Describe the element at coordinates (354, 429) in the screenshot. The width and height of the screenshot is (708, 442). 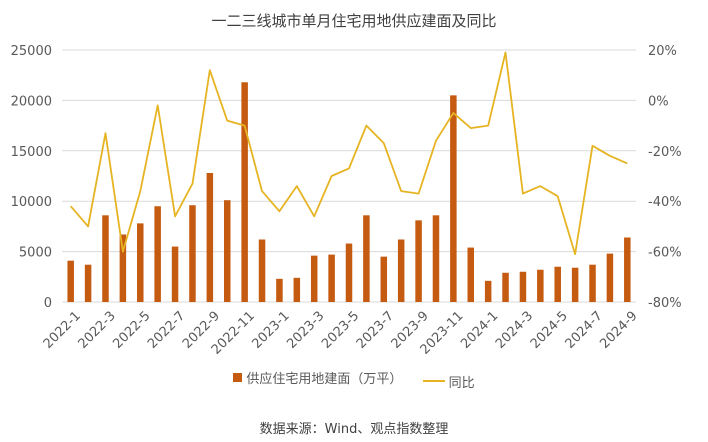
I see `source-note: 数据来源：Wind、观点指数整理` at that location.